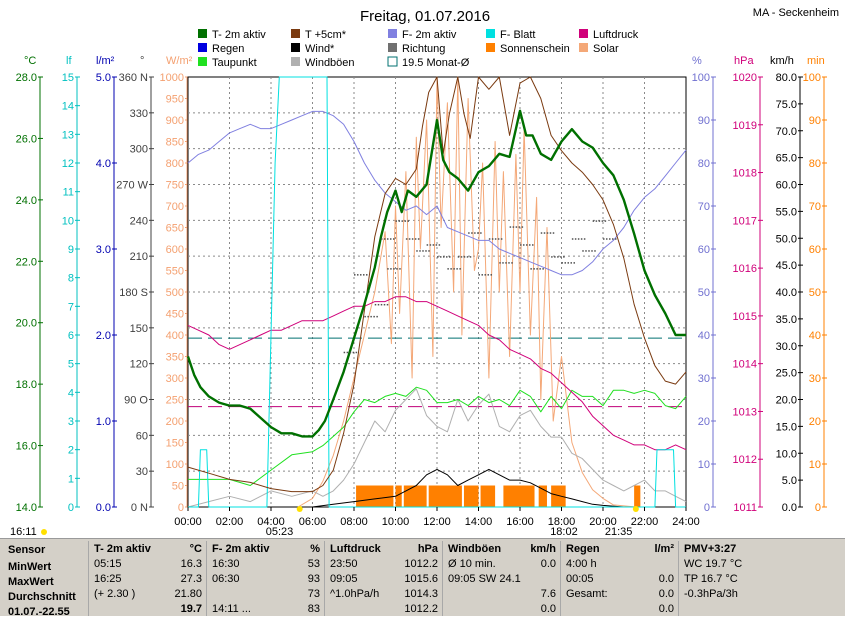 This screenshot has width=845, height=620. Describe the element at coordinates (26, 447) in the screenshot. I see `axis-tick-label: 16.0` at that location.